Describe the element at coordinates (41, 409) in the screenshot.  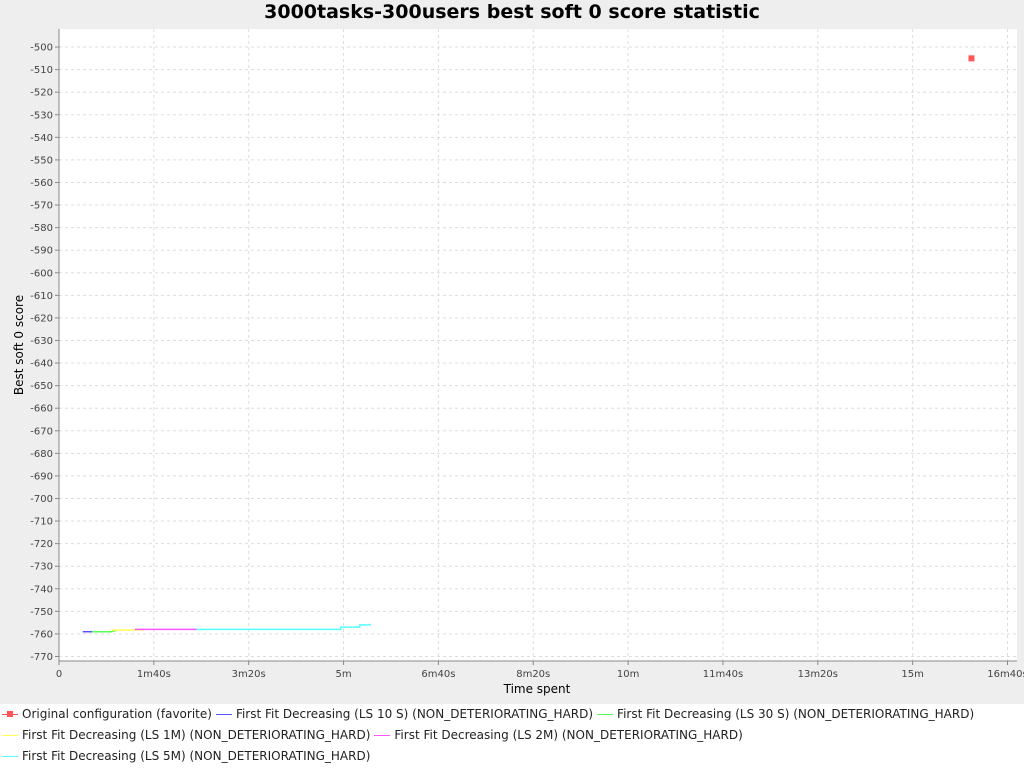
I see `y-tick-label: -660` at that location.